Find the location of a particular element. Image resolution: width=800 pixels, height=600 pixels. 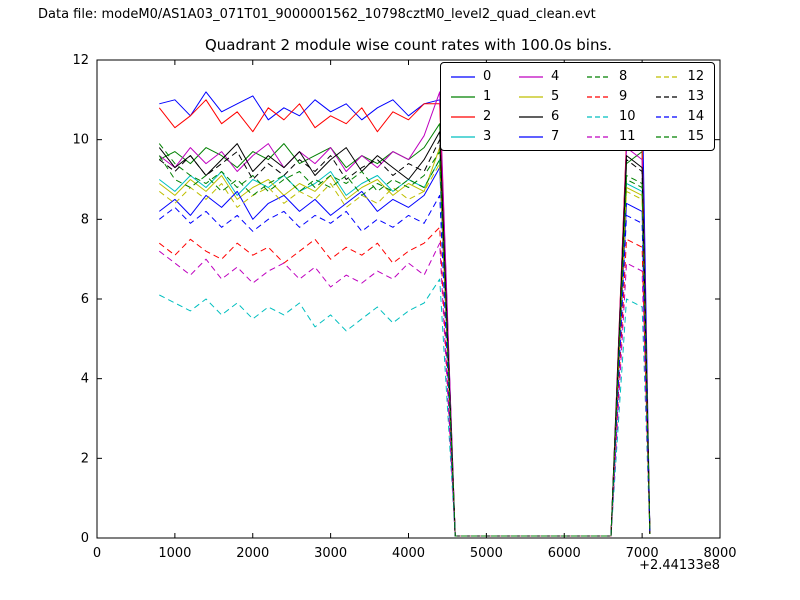

legend-label: 10 is located at coordinates (627, 116).